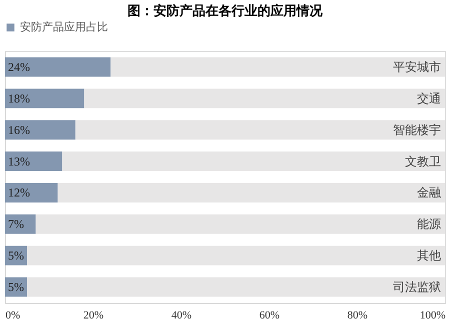 This screenshot has width=458, height=333. What do you see at coordinates (64, 27) in the screenshot?
I see `legend-label: 安防产品应用占比` at bounding box center [64, 27].